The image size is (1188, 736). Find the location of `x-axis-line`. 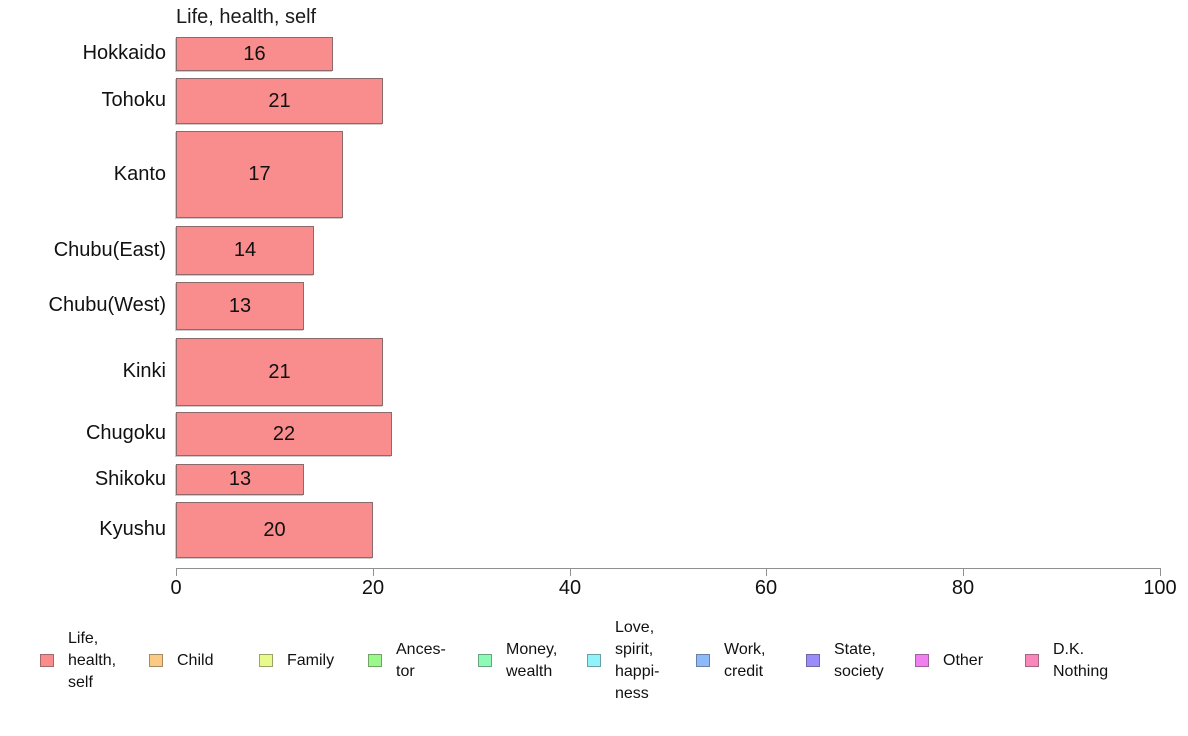

x-axis-line is located at coordinates (668, 568).